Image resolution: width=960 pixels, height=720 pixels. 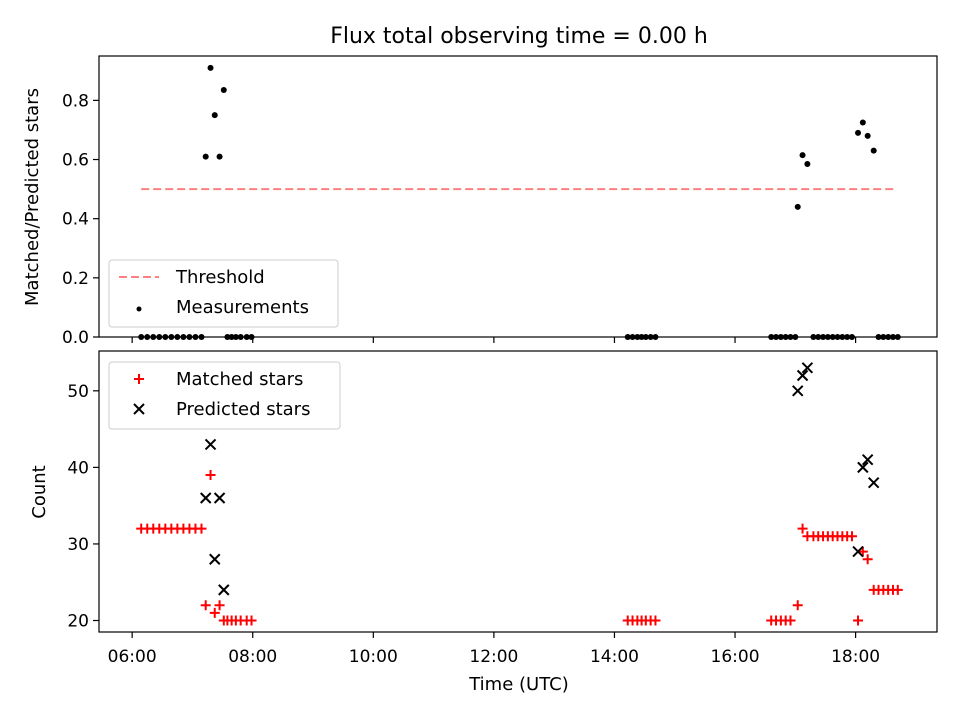 What do you see at coordinates (78, 545) in the screenshot?
I see `y-tick-label: 30` at bounding box center [78, 545].